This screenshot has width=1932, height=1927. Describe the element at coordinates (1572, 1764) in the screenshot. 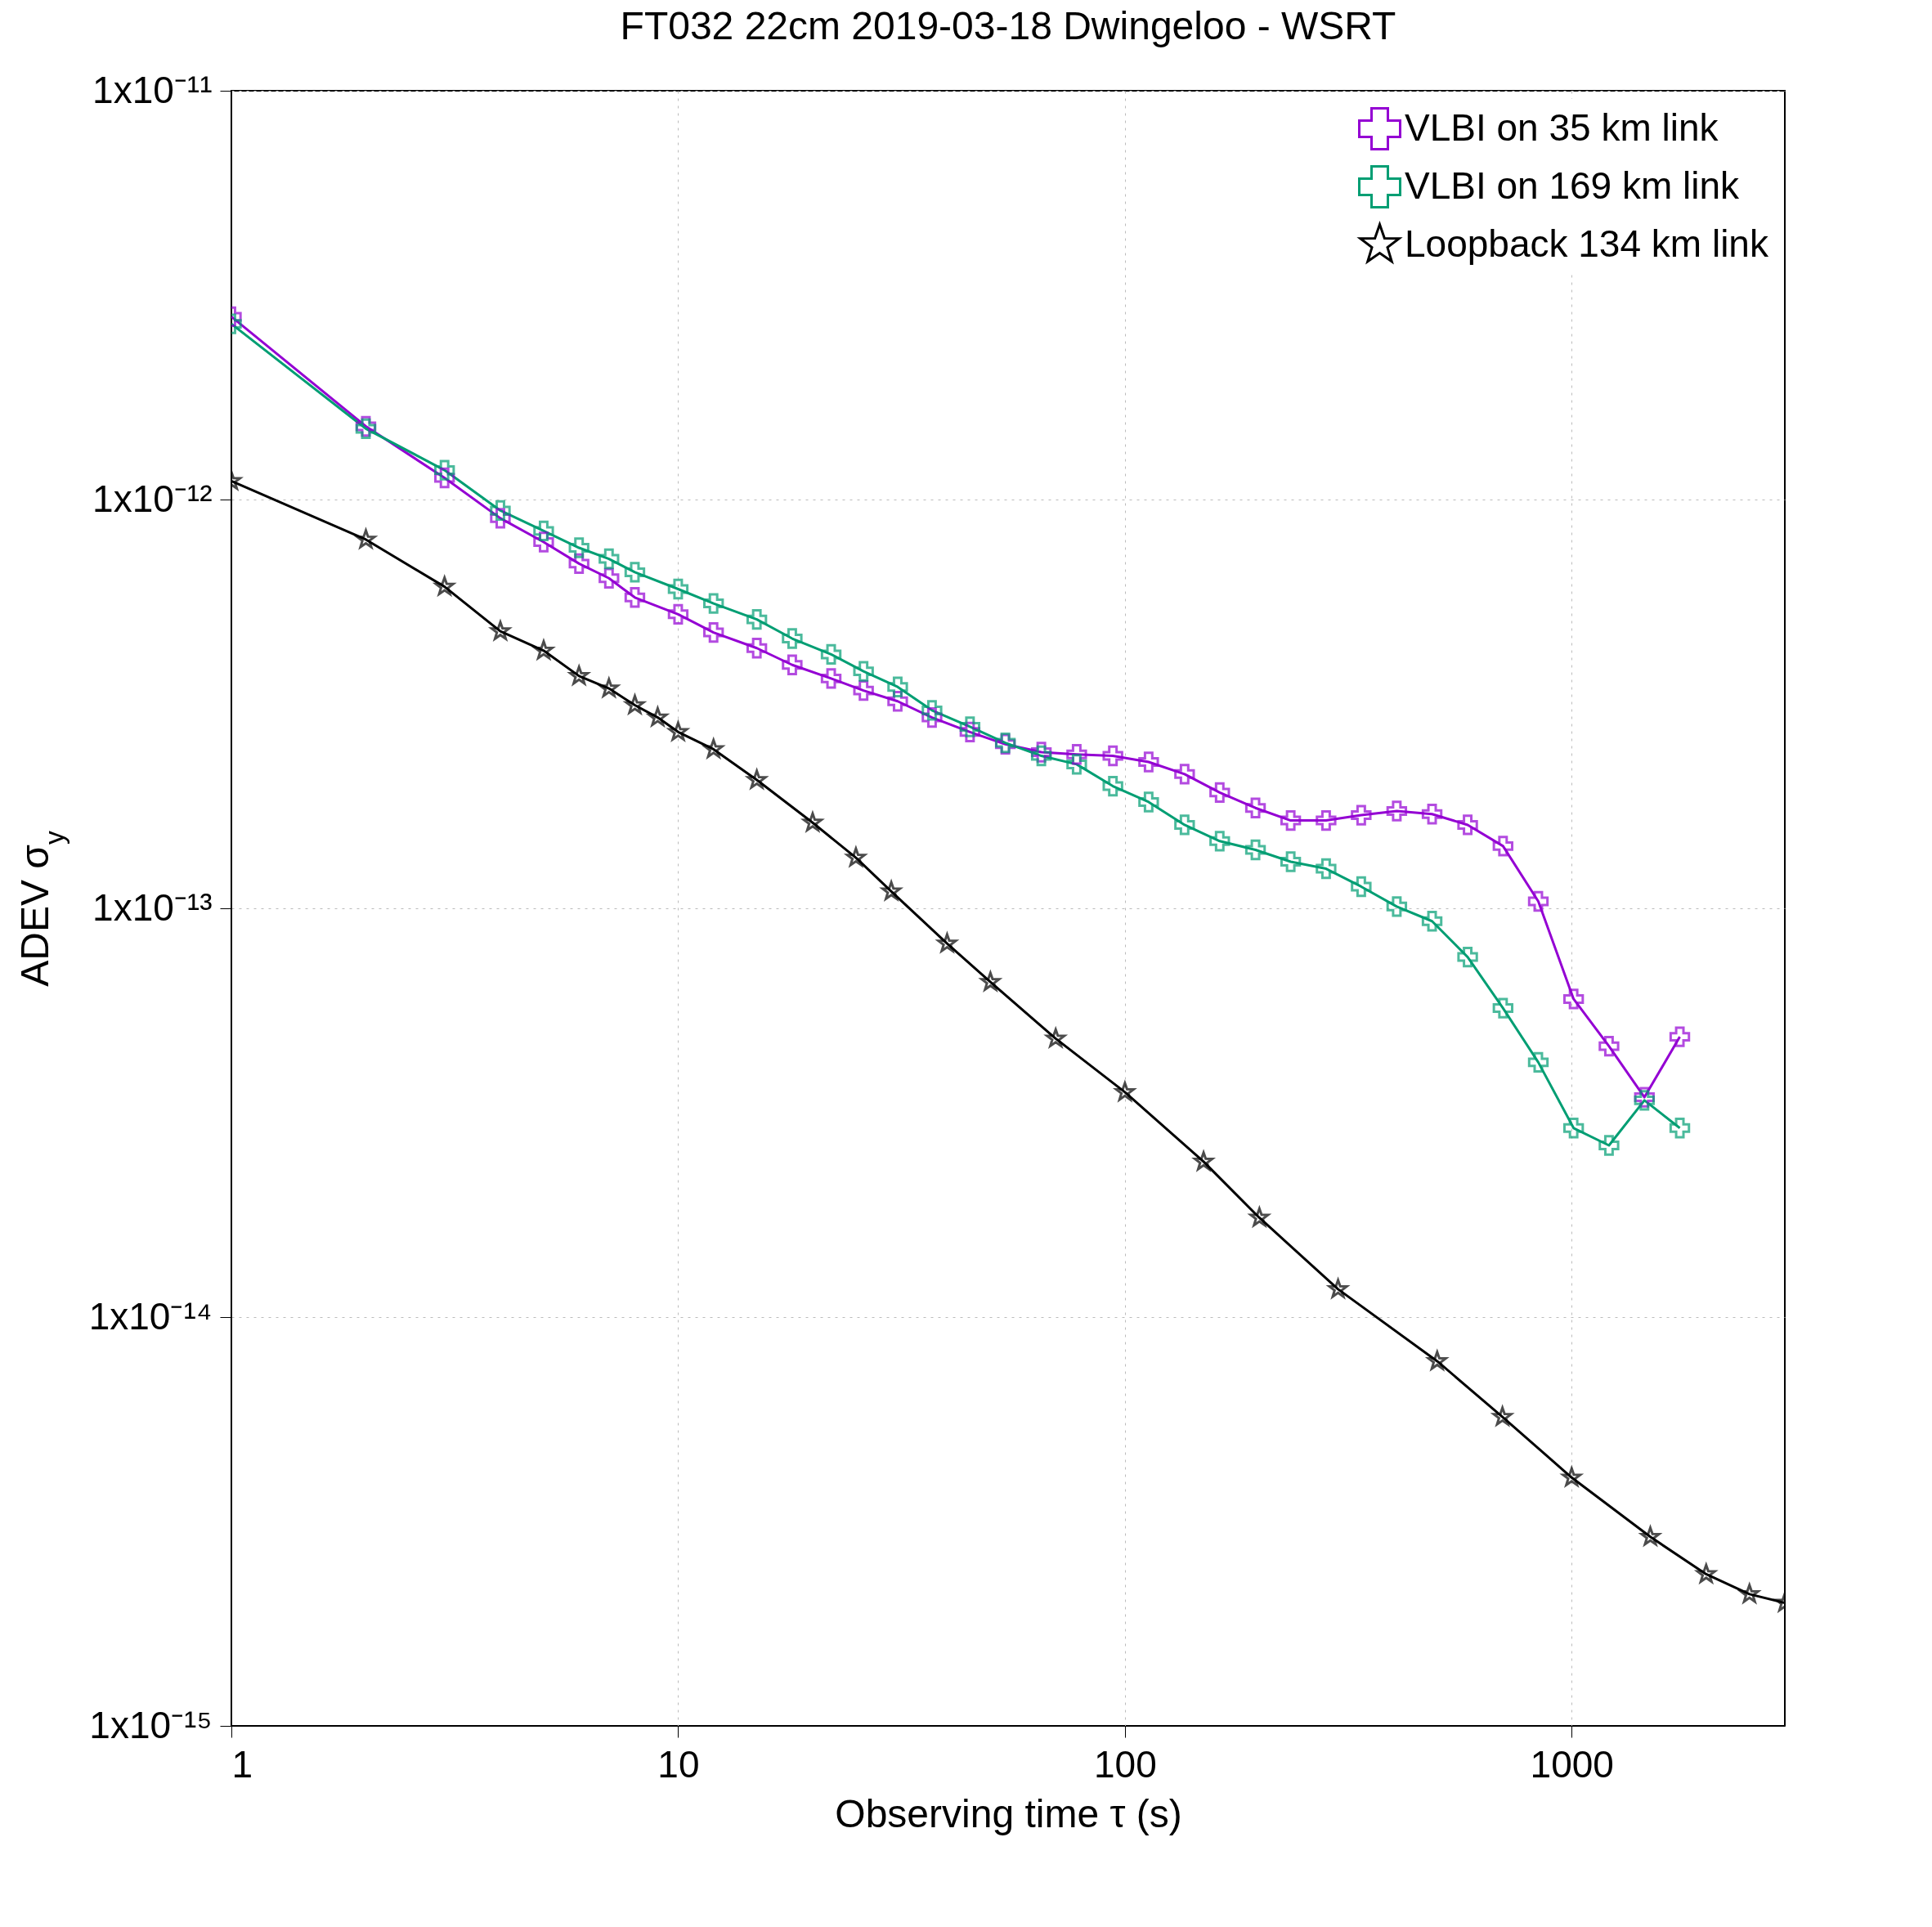

I see `x-tick-label: 1000` at that location.